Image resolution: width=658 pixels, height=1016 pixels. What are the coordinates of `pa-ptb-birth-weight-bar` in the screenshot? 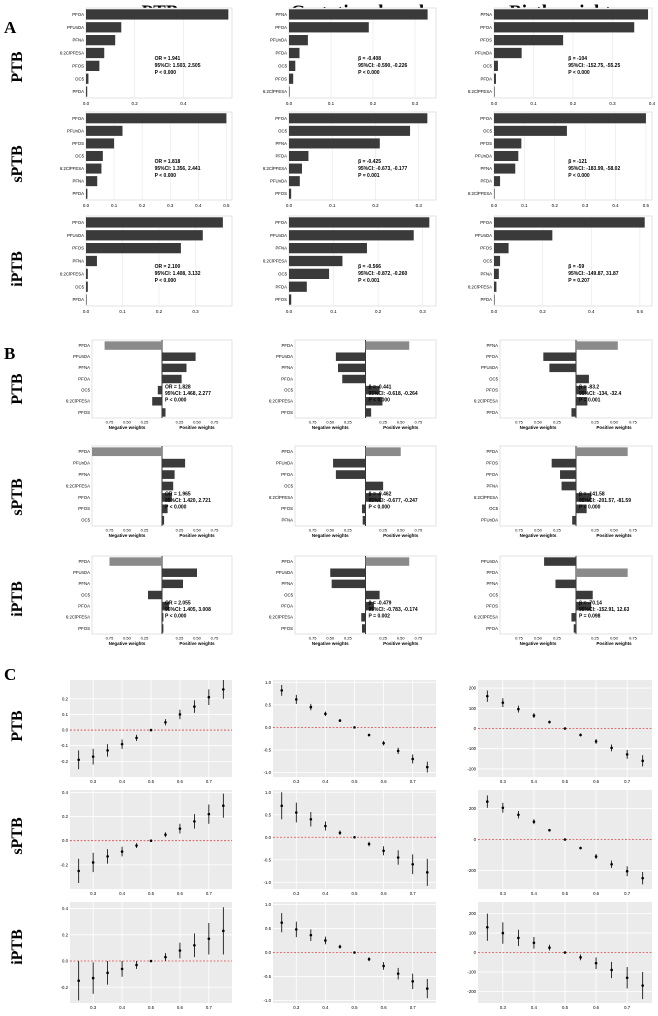 It's located at (494, 91).